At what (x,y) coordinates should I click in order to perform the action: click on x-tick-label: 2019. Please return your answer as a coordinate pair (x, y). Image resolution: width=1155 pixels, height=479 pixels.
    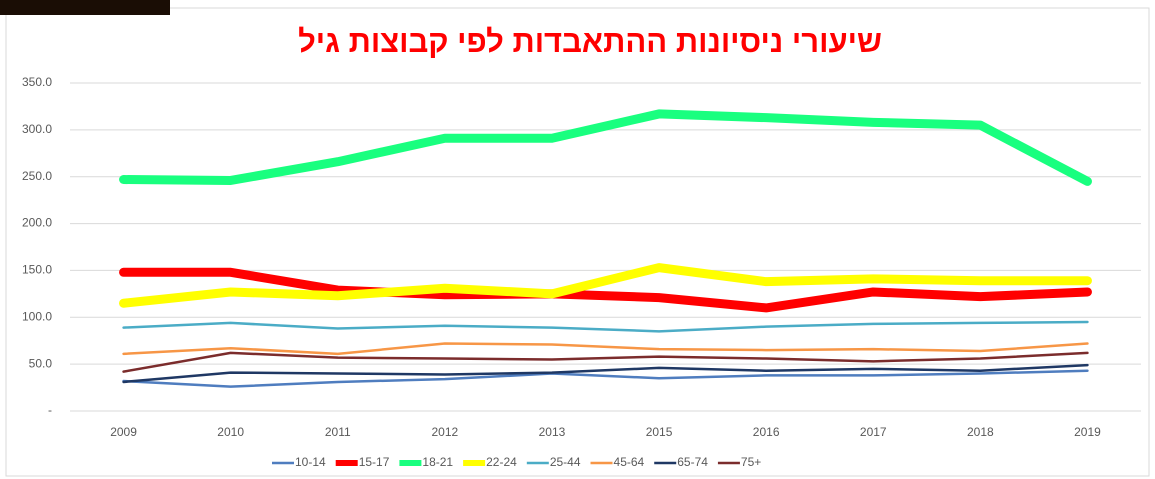
    Looking at the image, I should click on (1087, 432).